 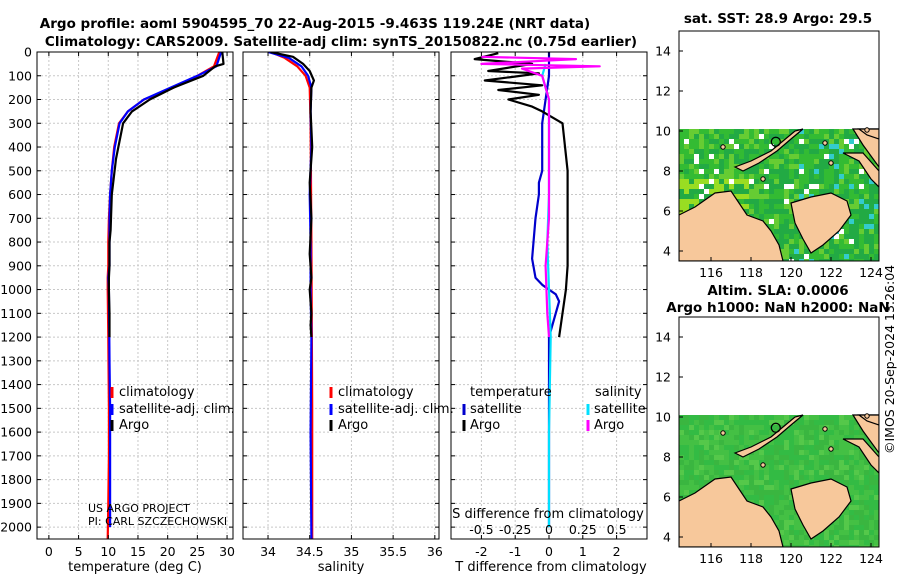 What do you see at coordinates (16, 503) in the screenshot?
I see `y-tick-label: 1900` at bounding box center [16, 503].